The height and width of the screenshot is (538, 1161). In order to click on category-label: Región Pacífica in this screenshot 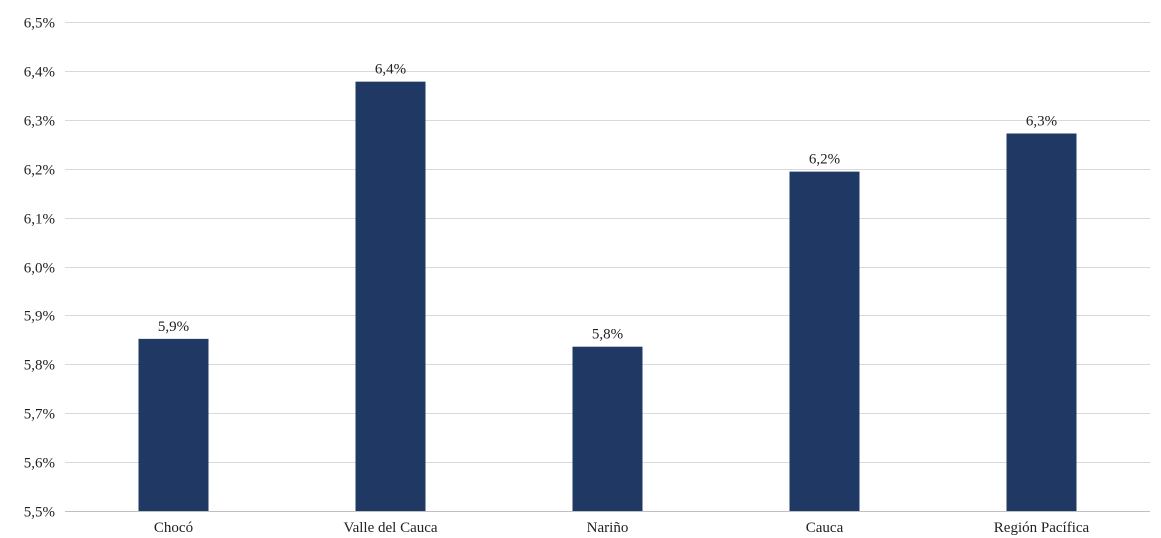, I will do `click(1042, 528)`.